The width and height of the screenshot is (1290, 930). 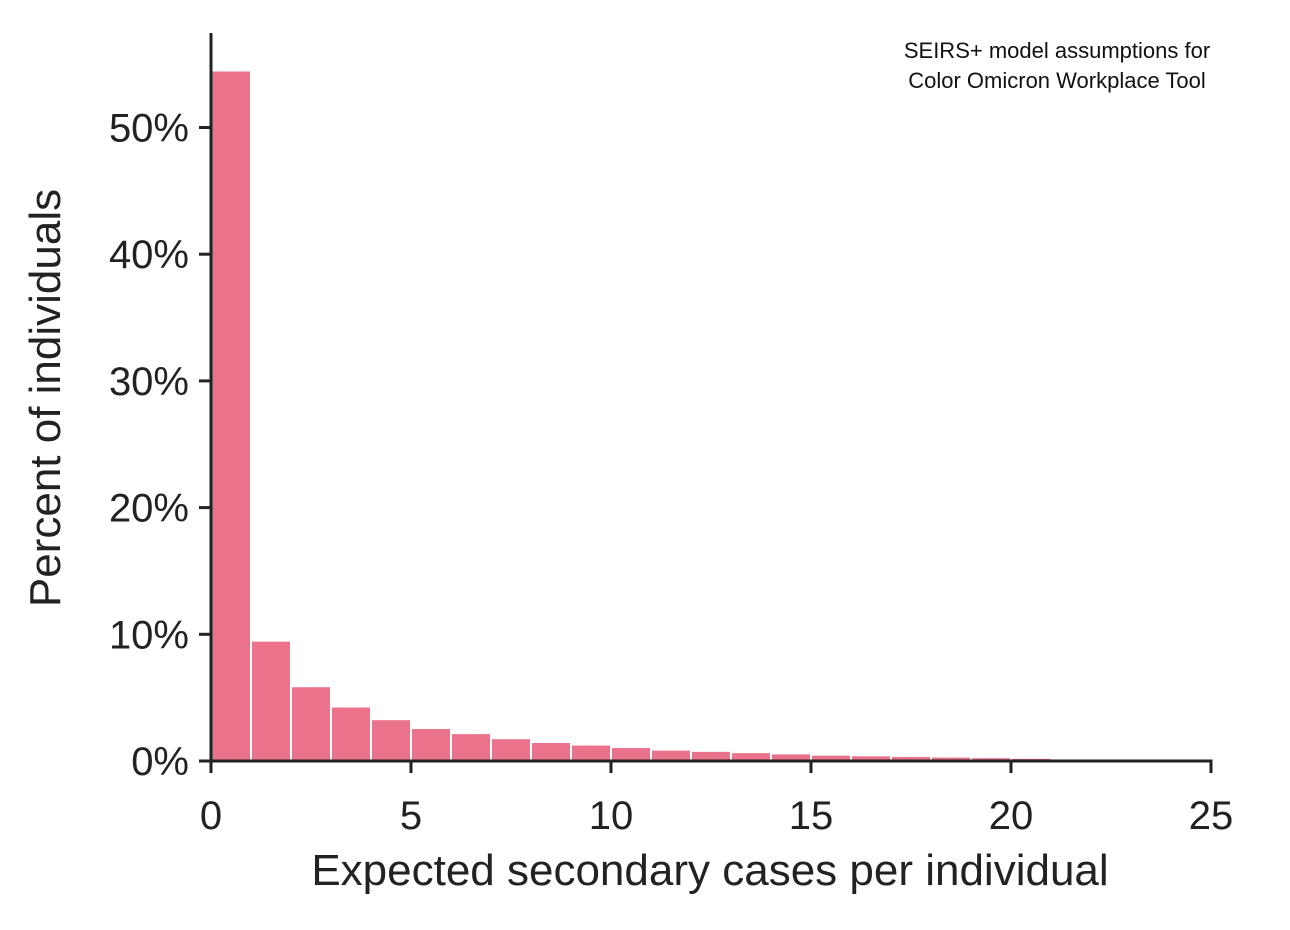 What do you see at coordinates (411, 816) in the screenshot?
I see `x-tick-label: 5` at bounding box center [411, 816].